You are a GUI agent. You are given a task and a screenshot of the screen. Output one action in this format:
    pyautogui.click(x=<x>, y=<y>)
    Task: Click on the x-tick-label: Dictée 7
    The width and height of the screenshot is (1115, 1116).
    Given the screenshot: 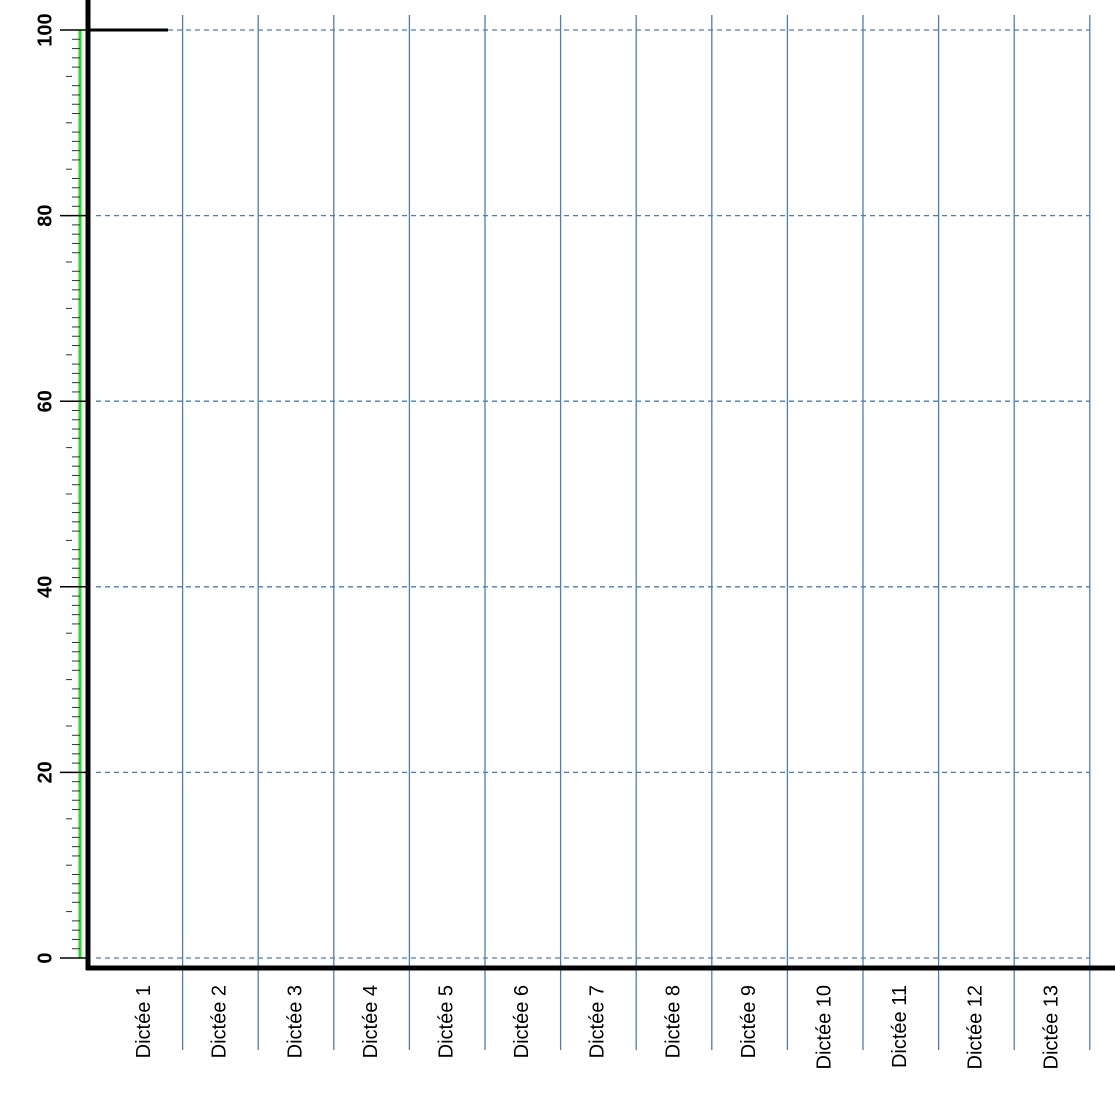 What is the action you would take?
    pyautogui.click(x=598, y=1021)
    